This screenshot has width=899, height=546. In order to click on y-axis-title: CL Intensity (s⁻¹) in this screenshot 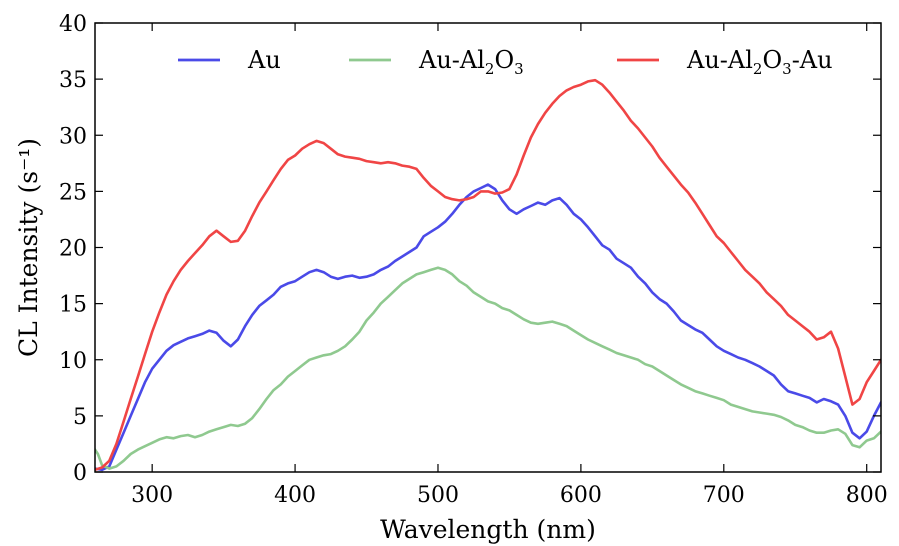, I will do `click(28, 247)`.